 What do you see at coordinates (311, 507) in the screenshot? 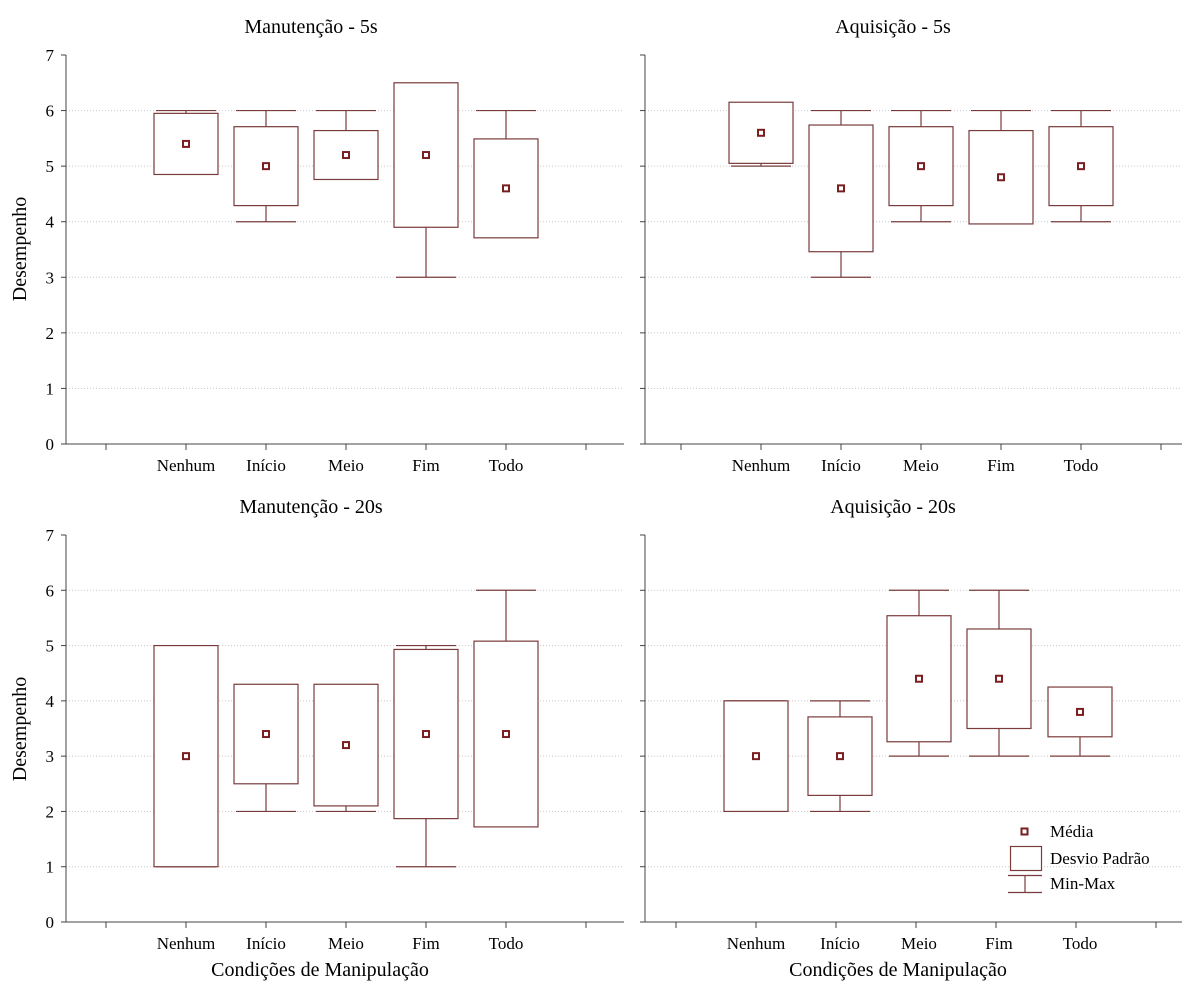
I see `panel-title-manutencao-20s: Manutenção - 20s` at bounding box center [311, 507].